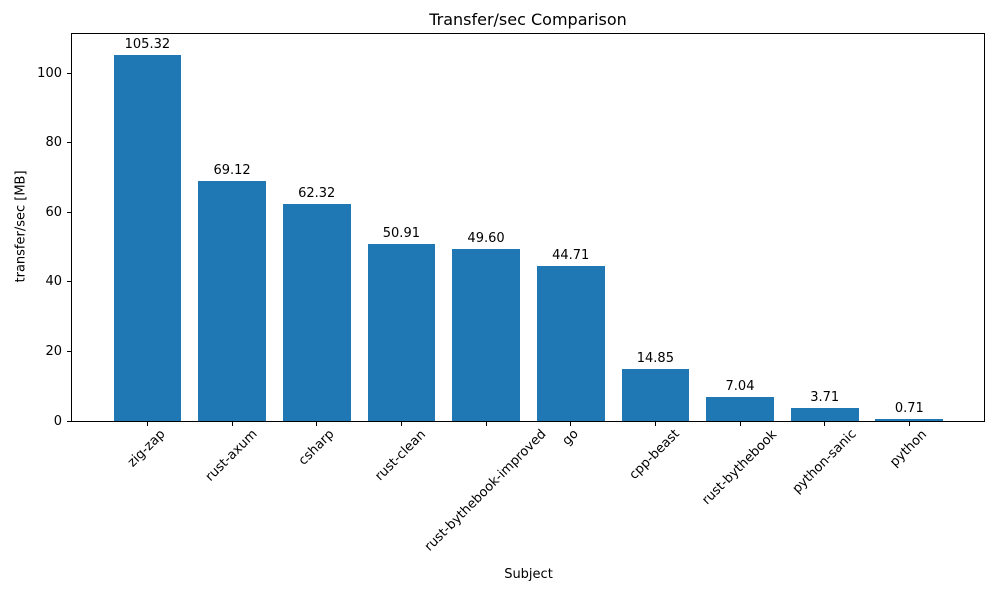 Image resolution: width=1000 pixels, height=600 pixels. Describe the element at coordinates (570, 438) in the screenshot. I see `x-tick-label: go` at that location.